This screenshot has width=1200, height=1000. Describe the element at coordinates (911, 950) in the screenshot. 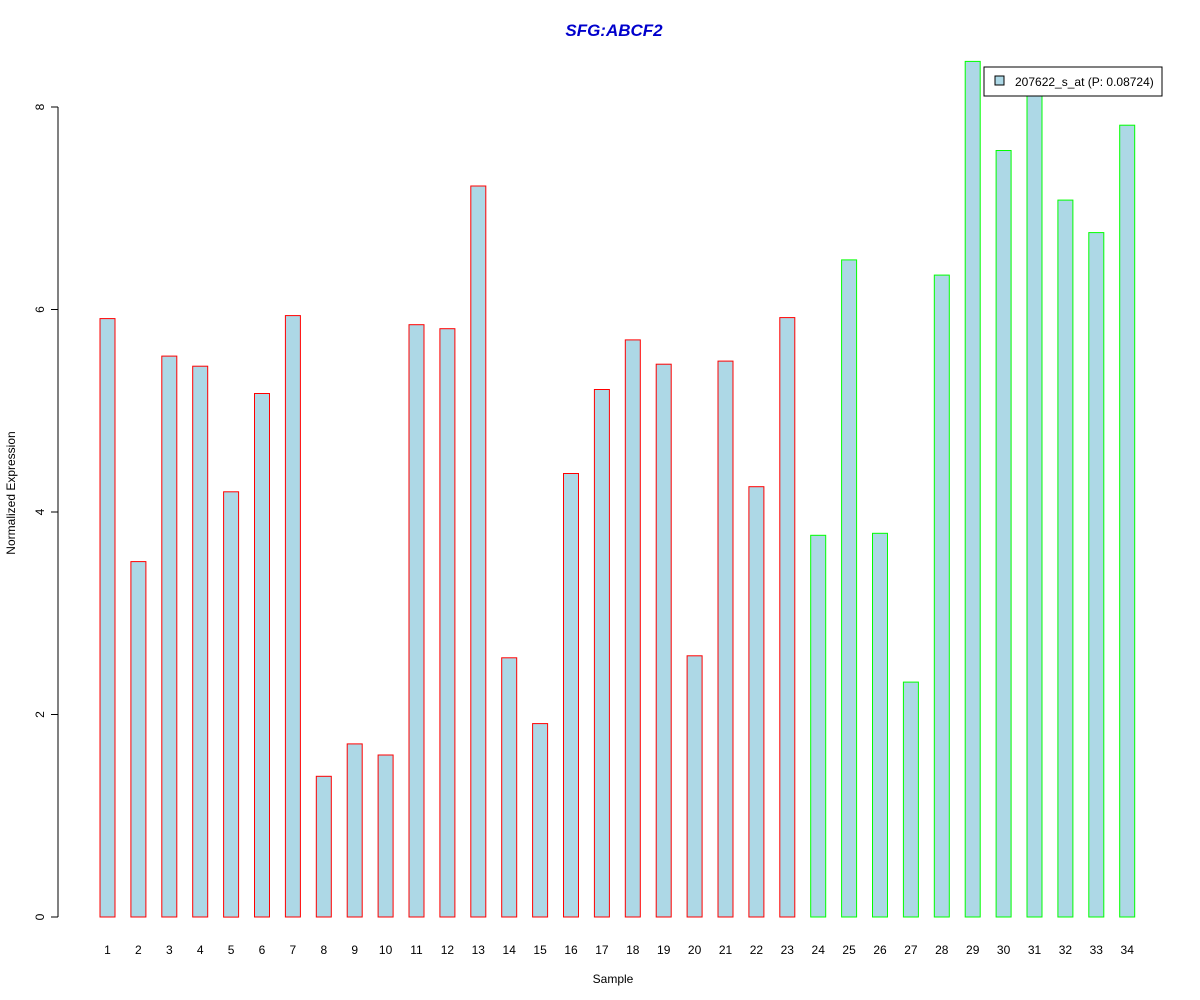

I see `x-tick-label: 27` at that location.